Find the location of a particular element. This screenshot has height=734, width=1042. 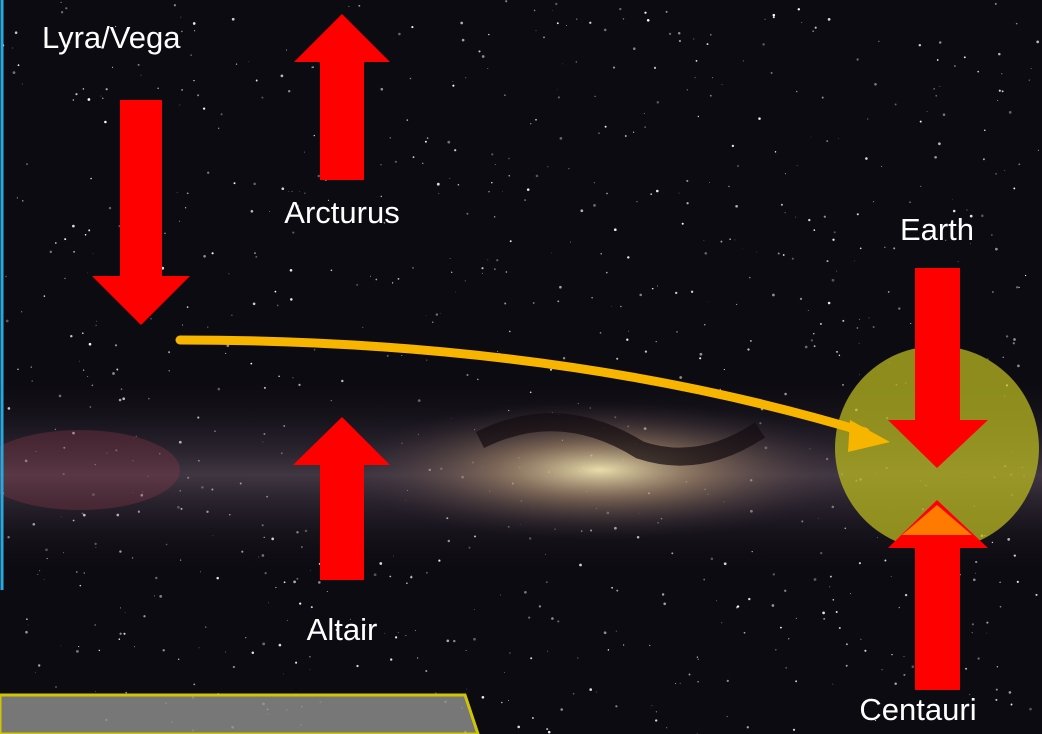

label: Earth is located at coordinates (937, 229).